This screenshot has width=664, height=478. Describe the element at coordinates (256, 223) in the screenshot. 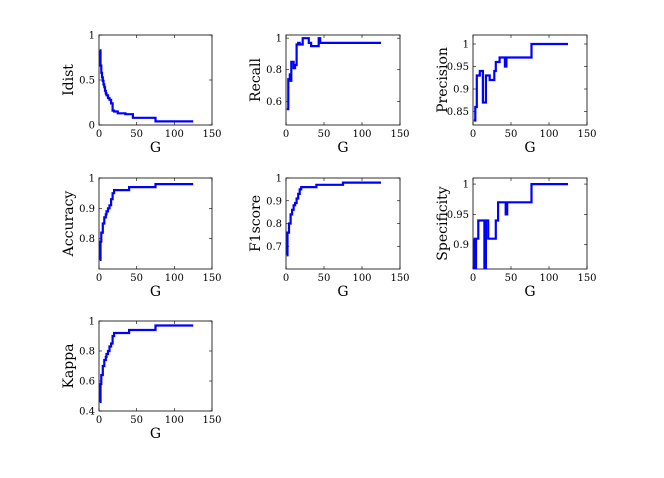

I see `y-axis-label: F1score` at that location.